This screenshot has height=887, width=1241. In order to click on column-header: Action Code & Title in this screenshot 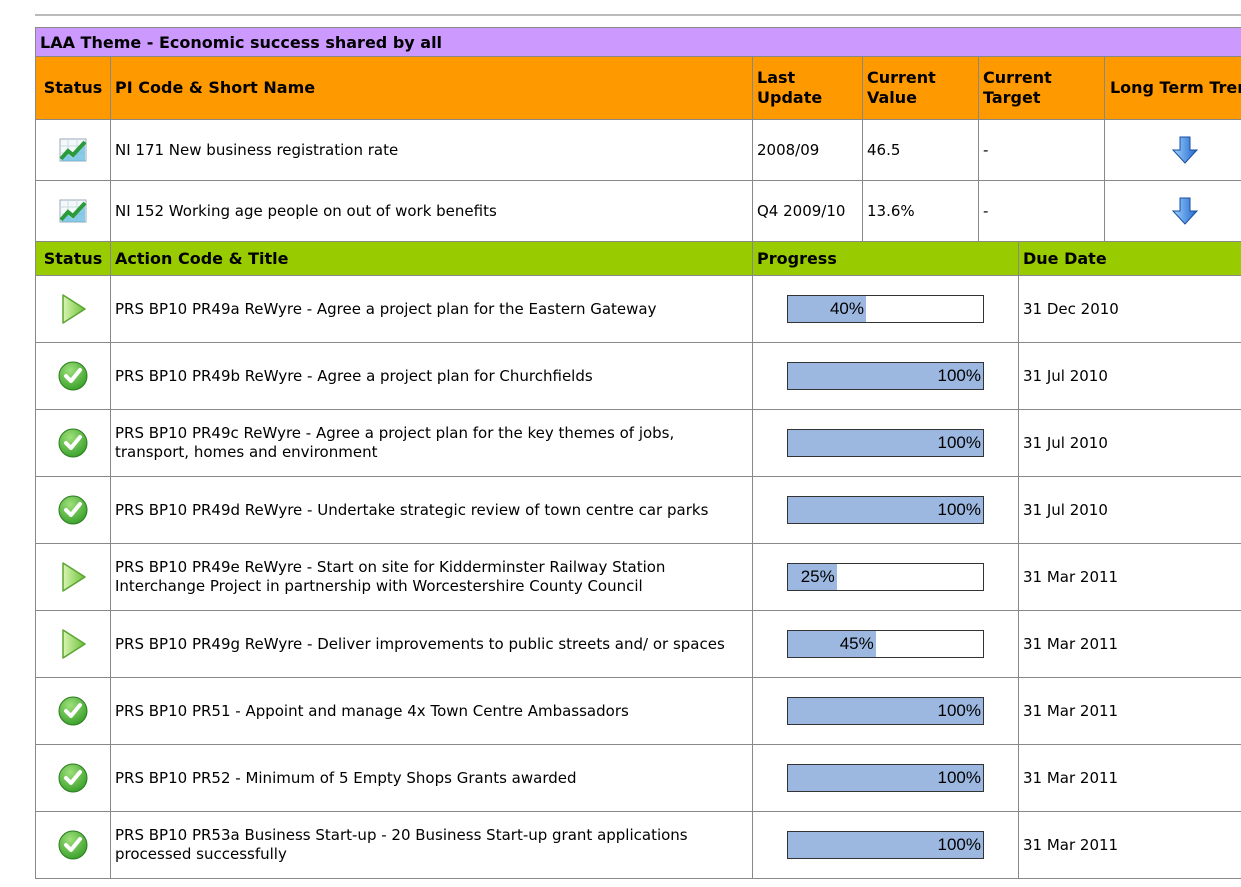, I will do `click(431, 258)`.